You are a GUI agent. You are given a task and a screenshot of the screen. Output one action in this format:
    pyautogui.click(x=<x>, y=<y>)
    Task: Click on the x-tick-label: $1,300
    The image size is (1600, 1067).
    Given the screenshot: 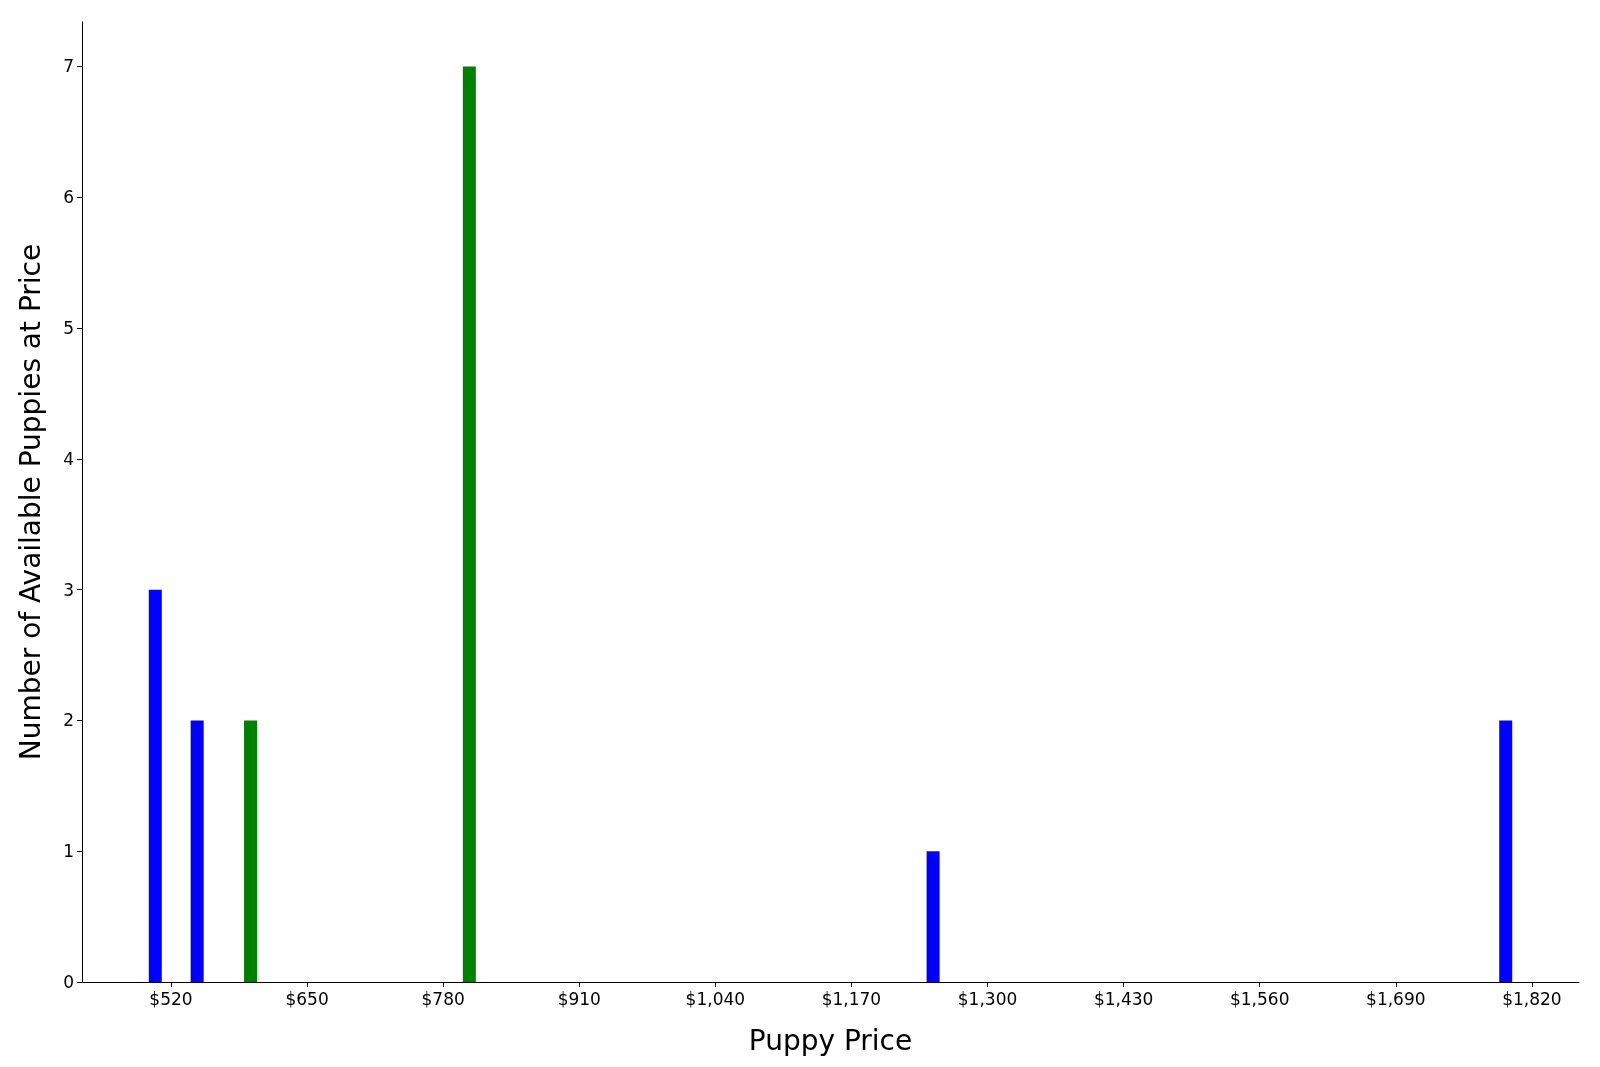 What is the action you would take?
    pyautogui.click(x=987, y=998)
    